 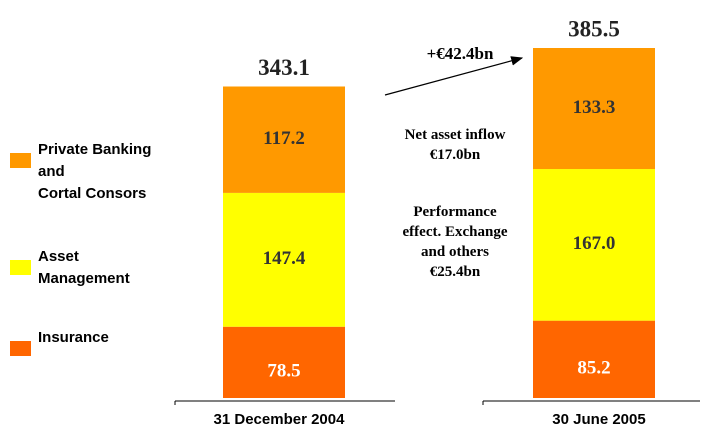 What do you see at coordinates (455, 145) in the screenshot?
I see `annotation: Net asset inflow €17.0bn` at bounding box center [455, 145].